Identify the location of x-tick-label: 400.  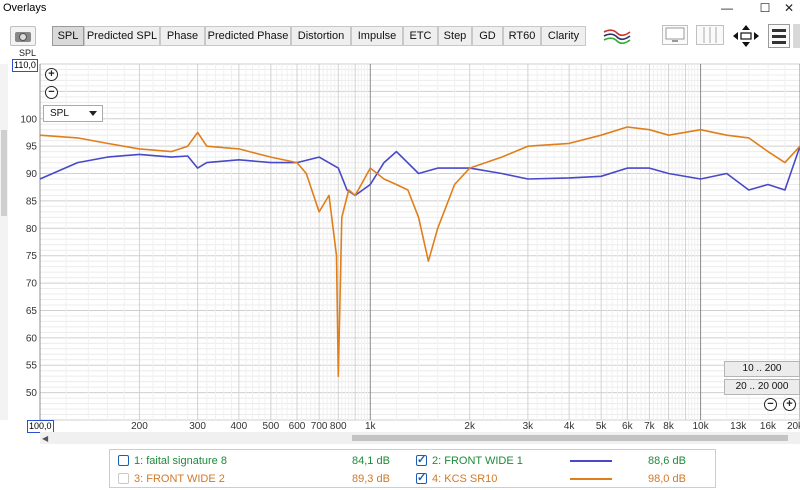
(239, 426).